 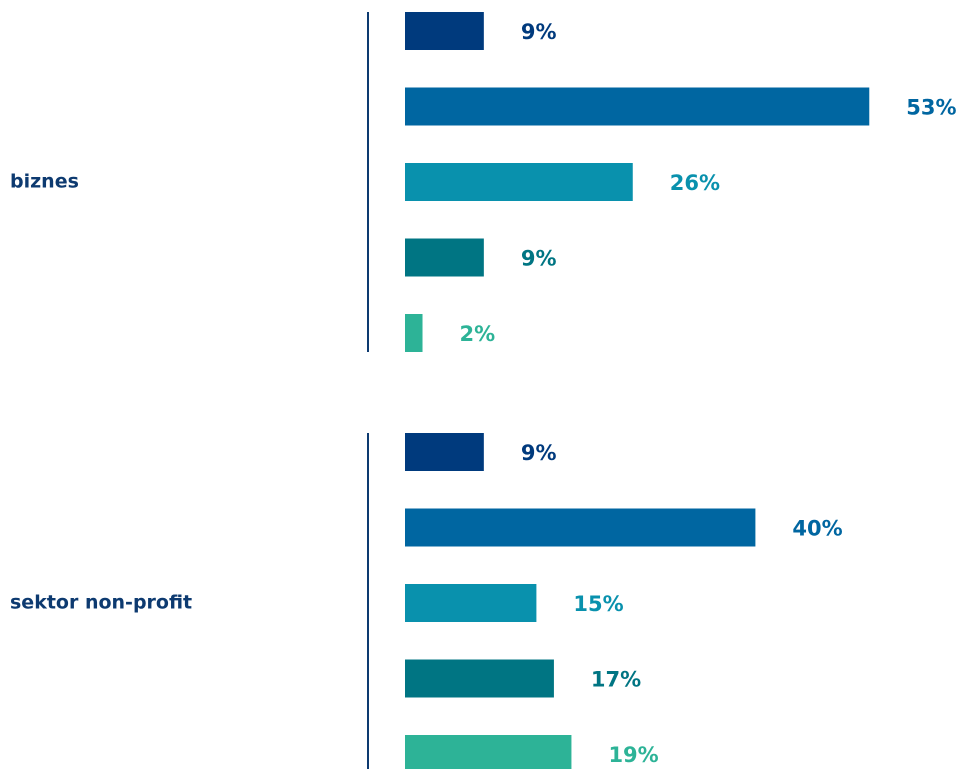 I want to click on value-label: 19%, so click(x=633, y=755).